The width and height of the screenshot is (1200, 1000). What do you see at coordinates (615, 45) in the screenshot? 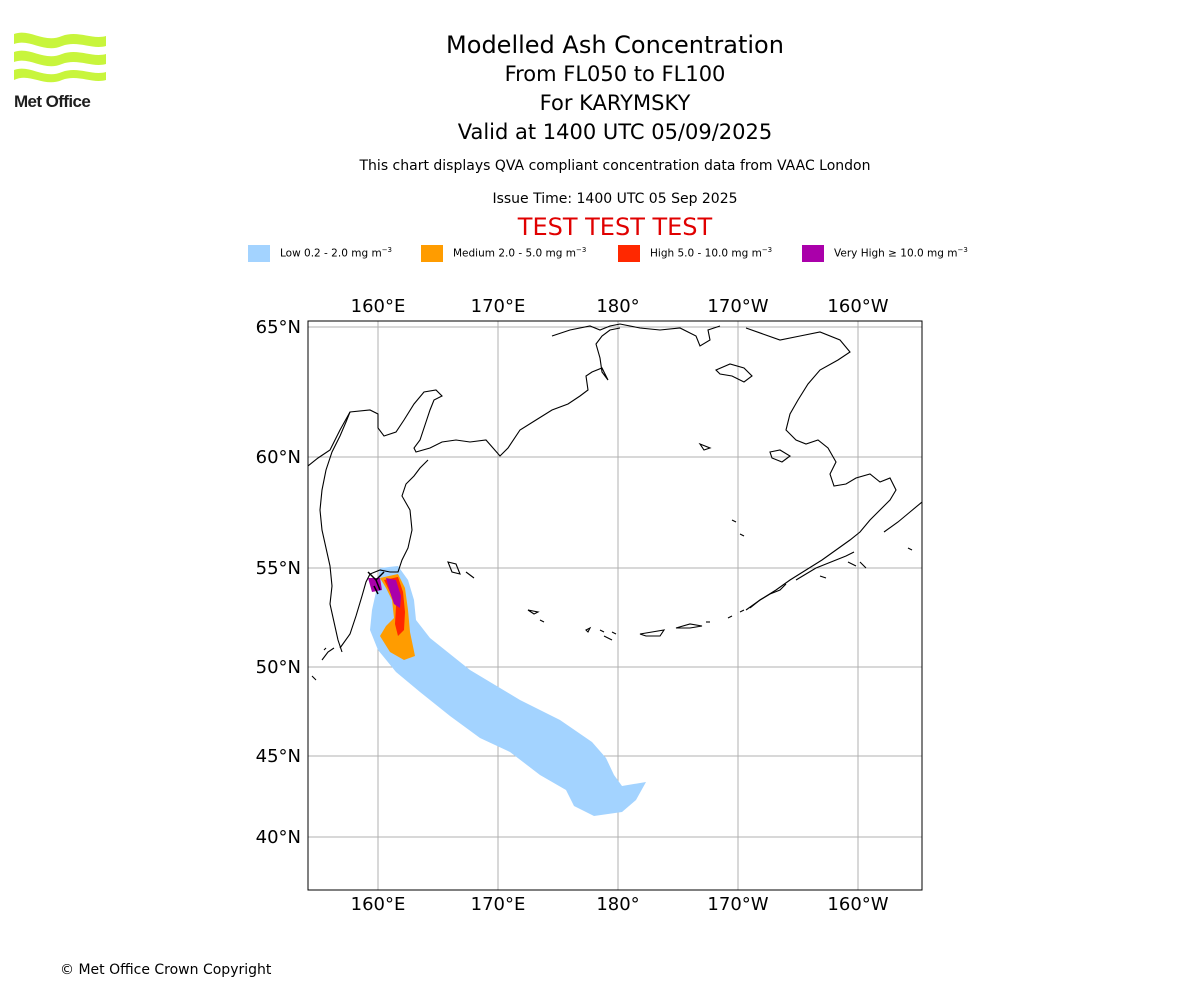
I see `chart-title: Modelled Ash Concentration` at bounding box center [615, 45].